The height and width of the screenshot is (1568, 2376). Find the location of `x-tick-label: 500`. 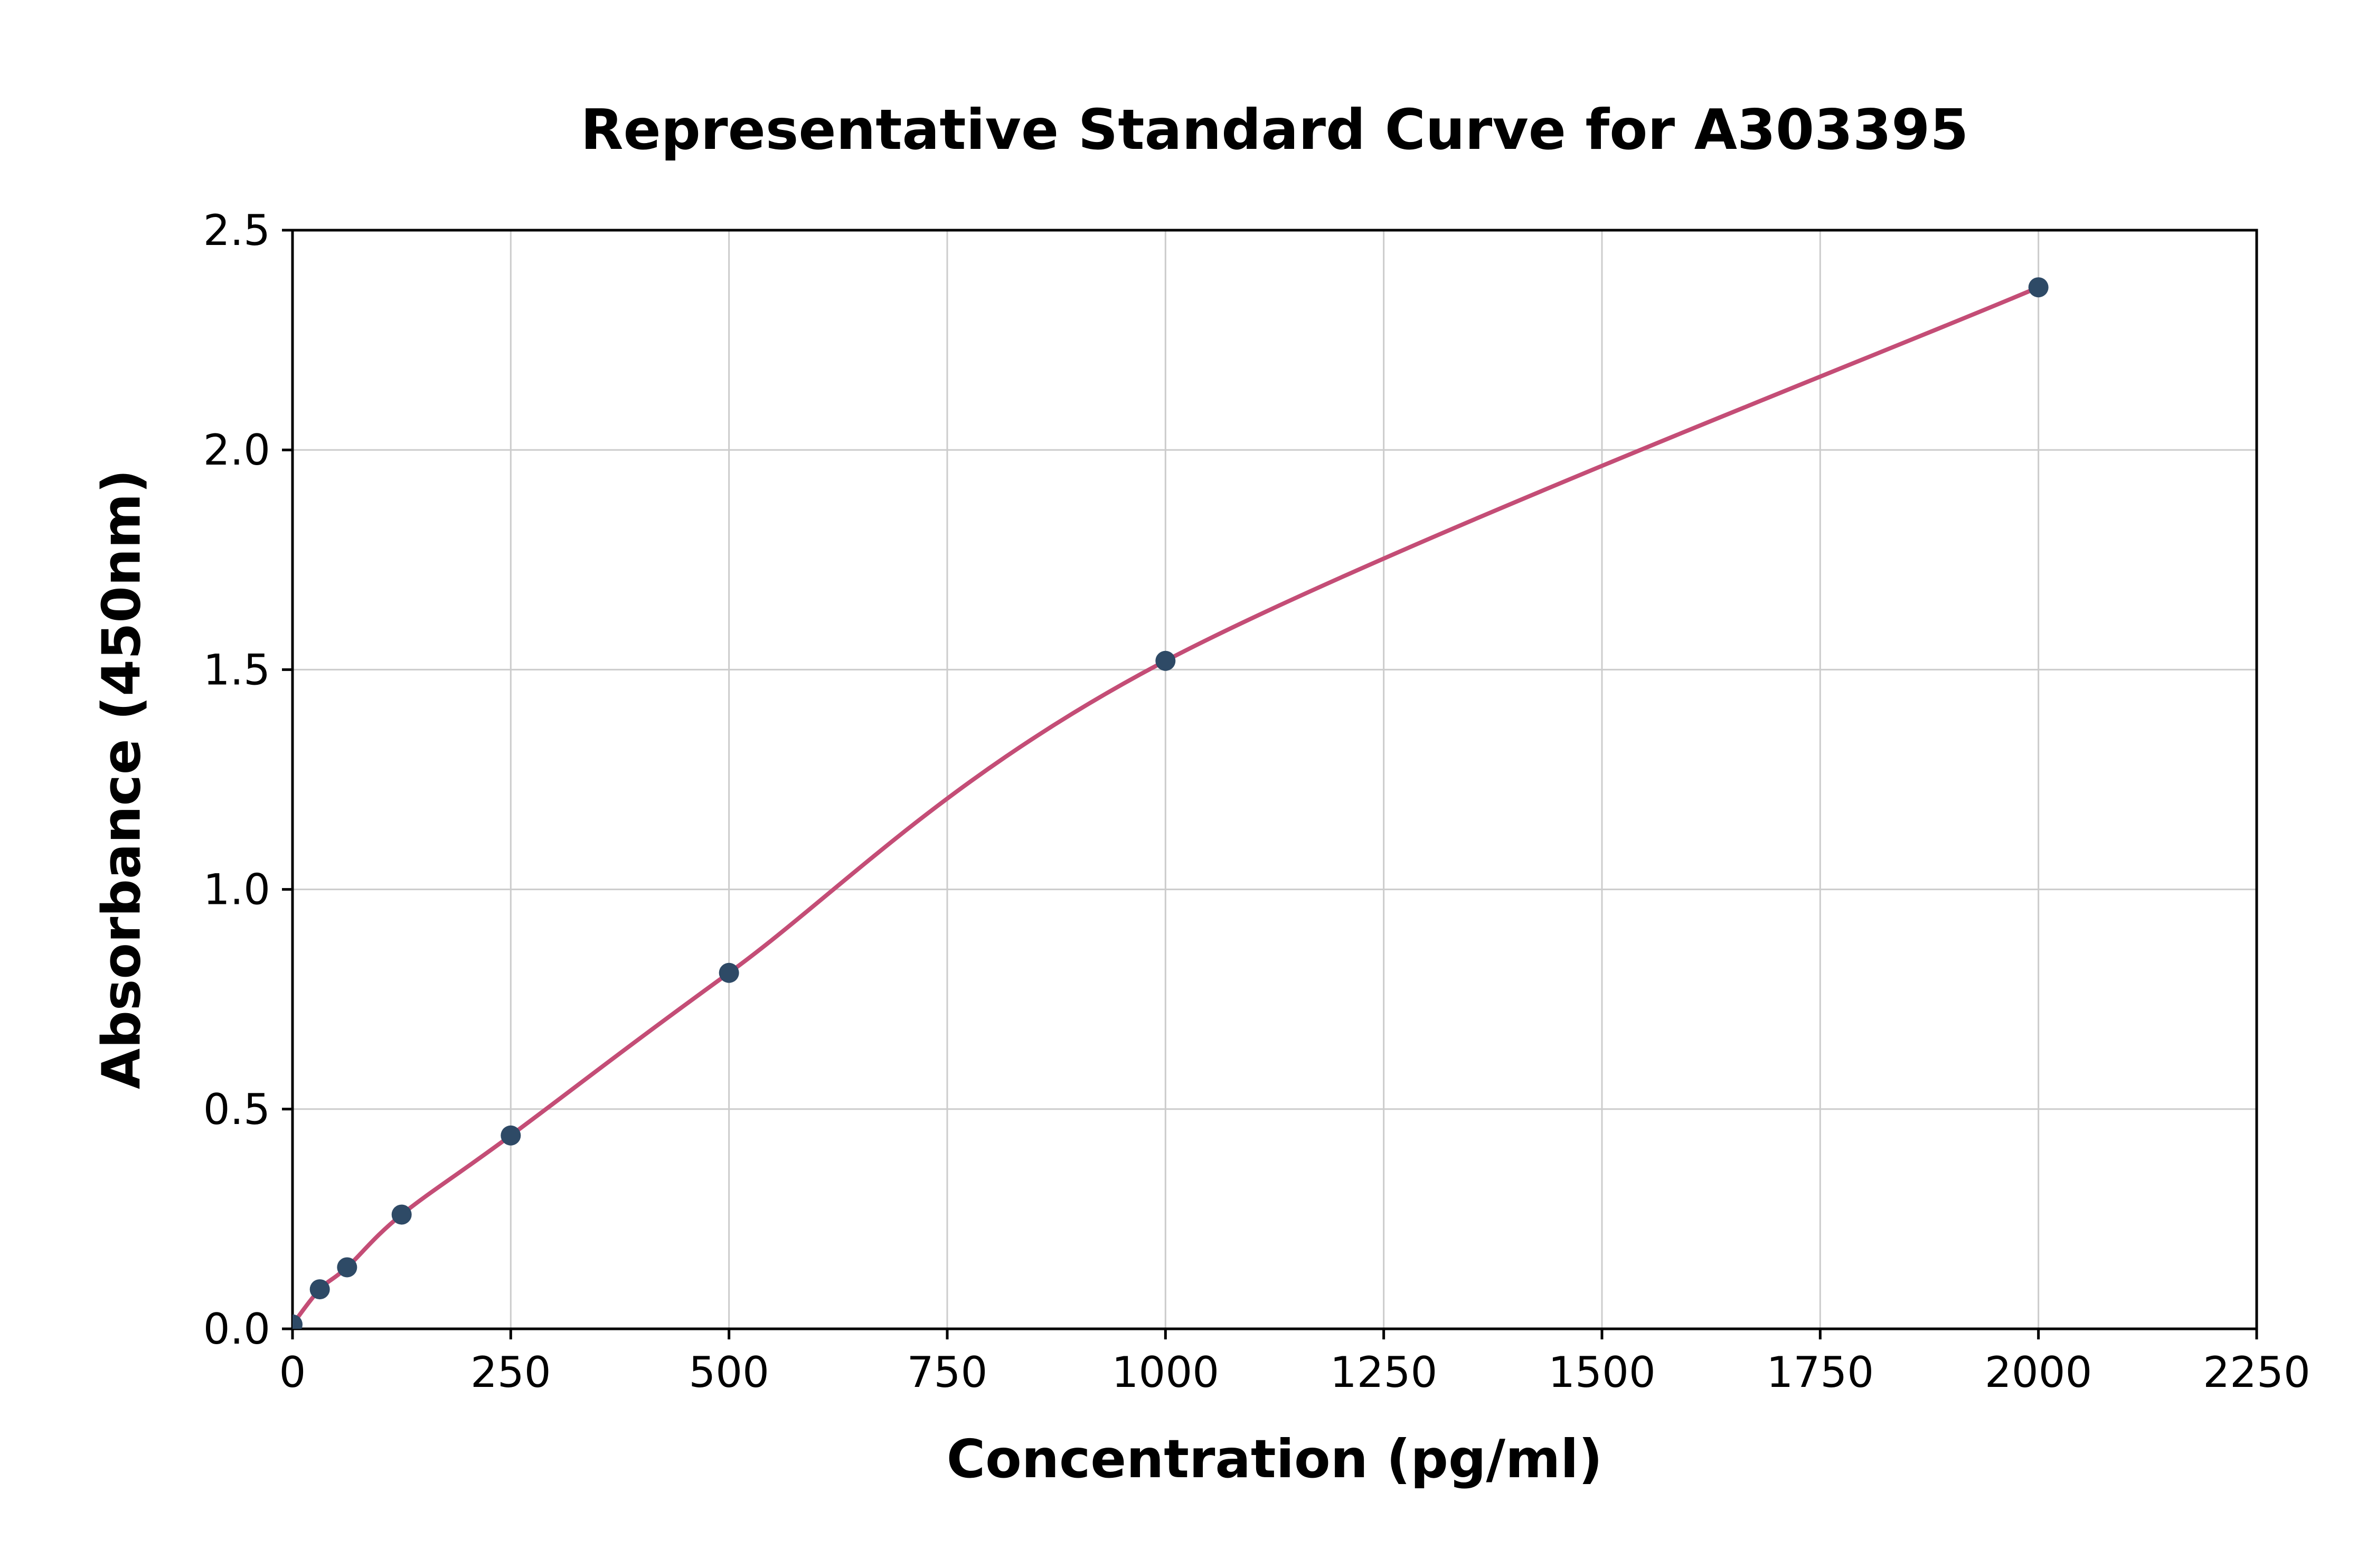

x-tick-label: 500 is located at coordinates (729, 1372).